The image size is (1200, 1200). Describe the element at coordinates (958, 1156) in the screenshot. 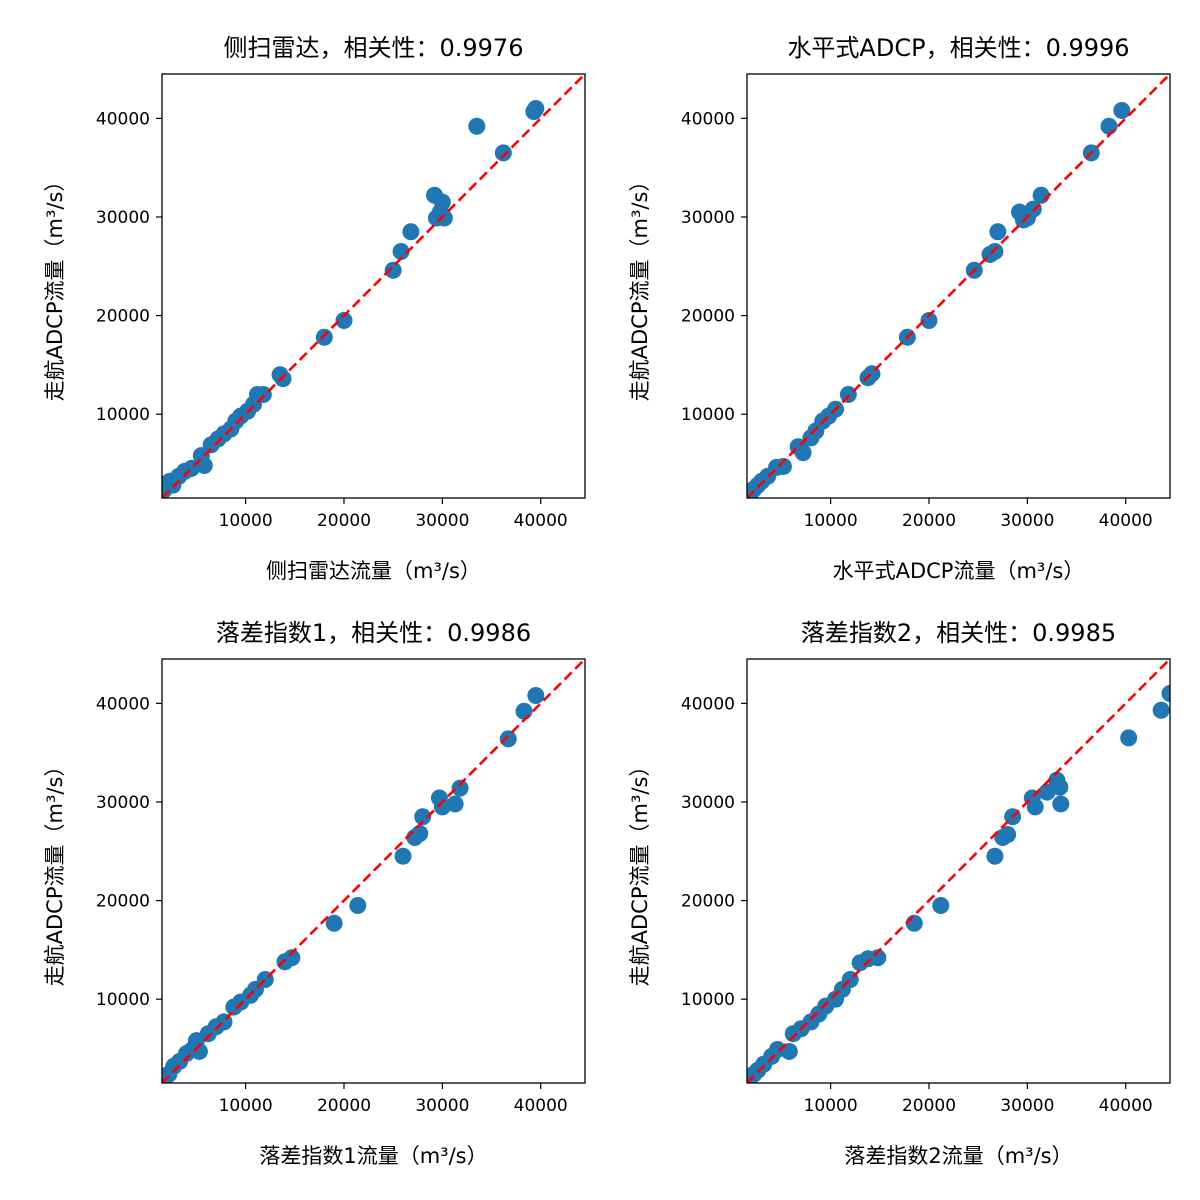

I see `x-axis-label: 落差指数2流量（m³/s）` at that location.